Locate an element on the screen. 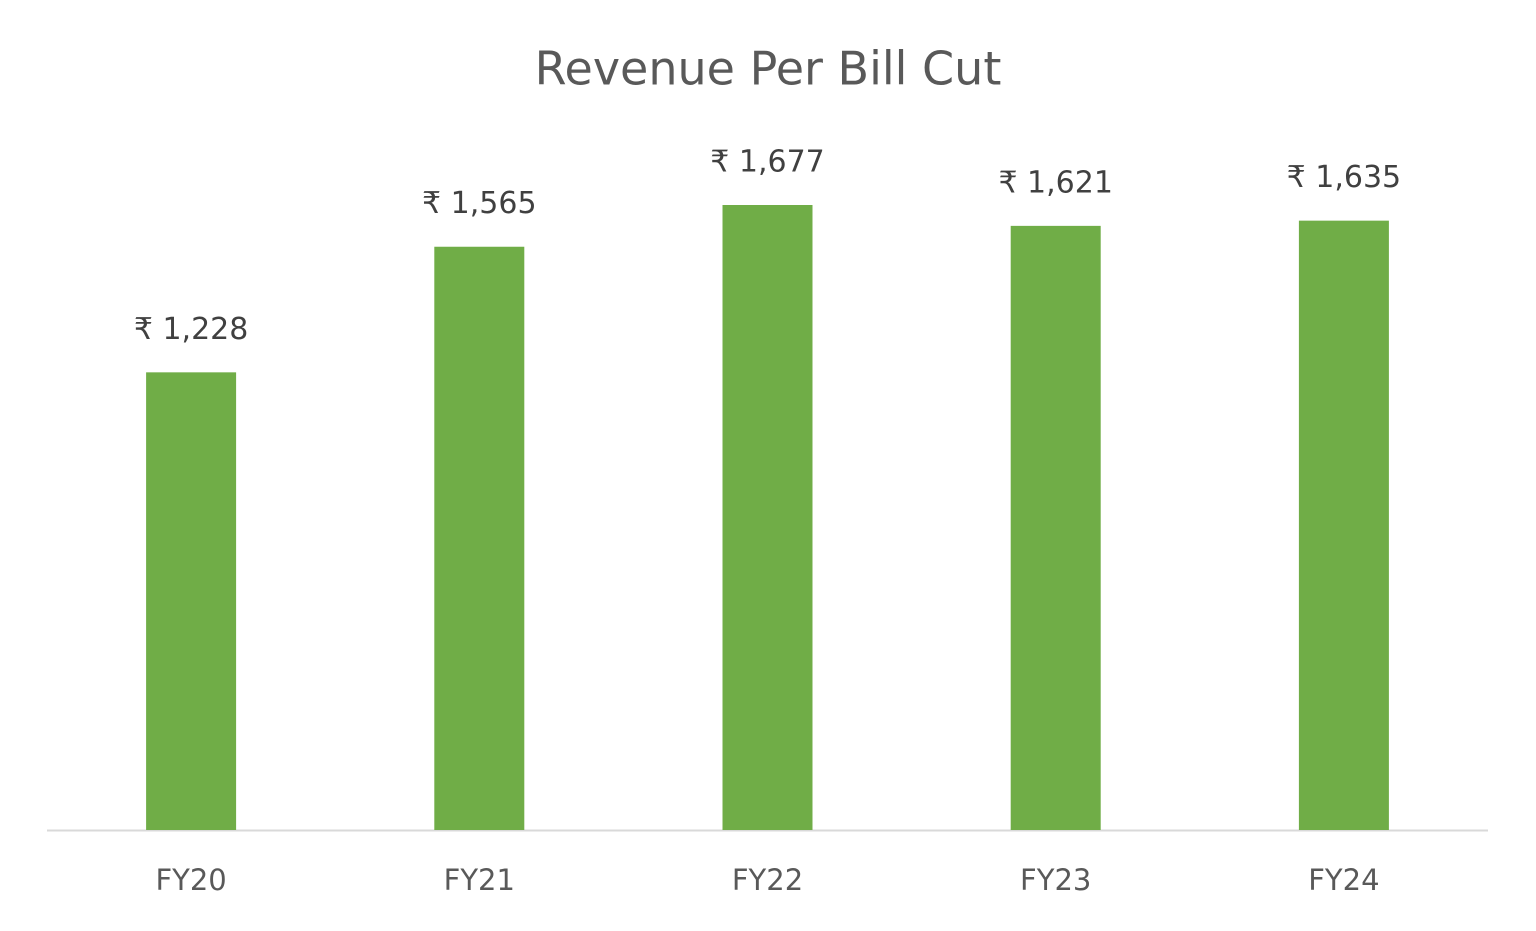 The image size is (1536, 931). chart-title: Revenue Per Bill Cut is located at coordinates (768, 69).